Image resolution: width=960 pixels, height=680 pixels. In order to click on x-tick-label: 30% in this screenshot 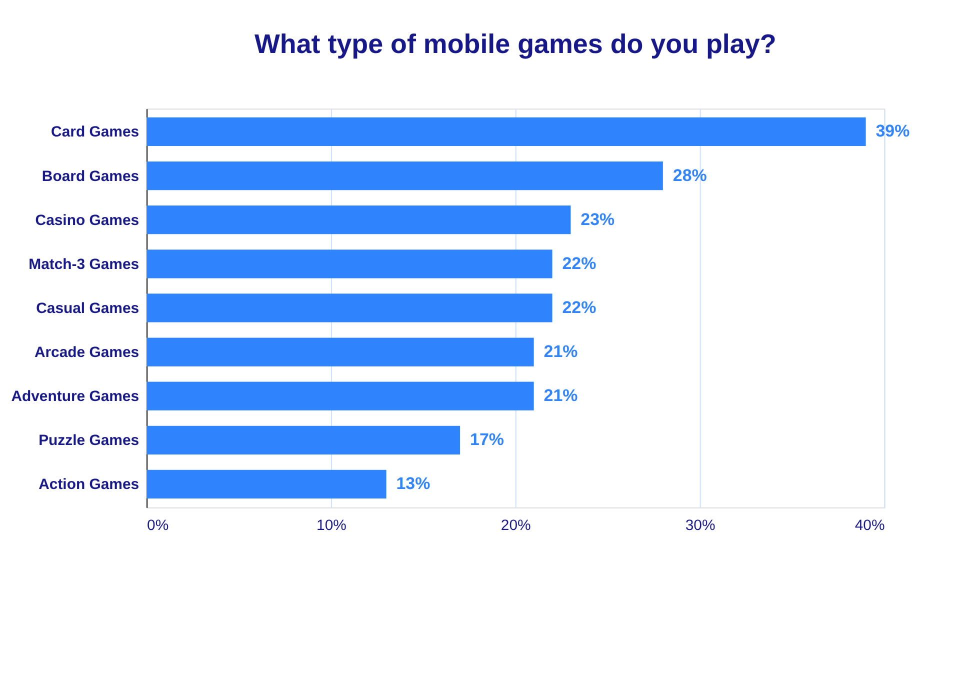, I will do `click(700, 525)`.